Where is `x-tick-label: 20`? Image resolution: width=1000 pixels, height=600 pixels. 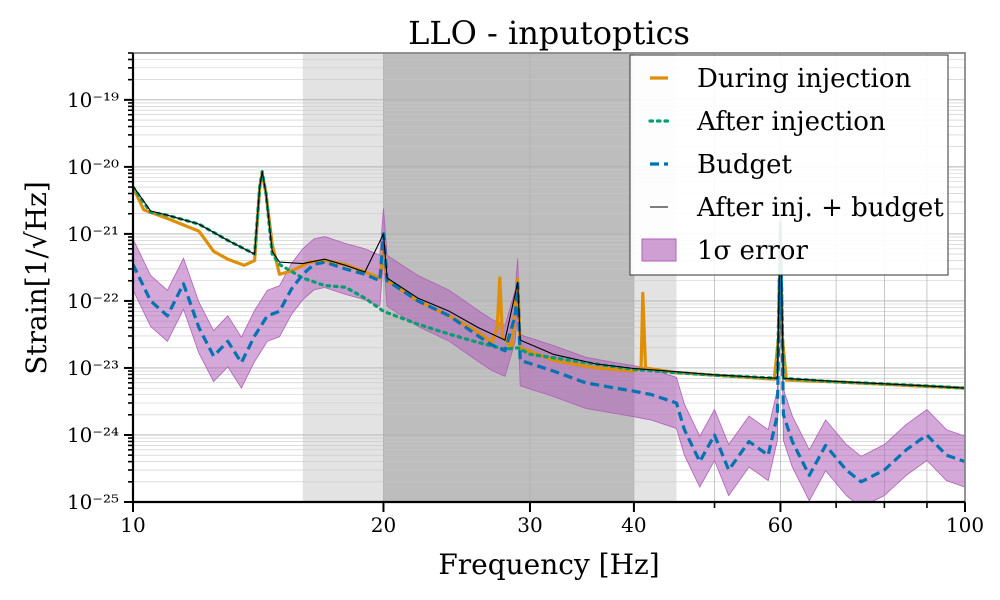
x-tick-label: 20 is located at coordinates (383, 525).